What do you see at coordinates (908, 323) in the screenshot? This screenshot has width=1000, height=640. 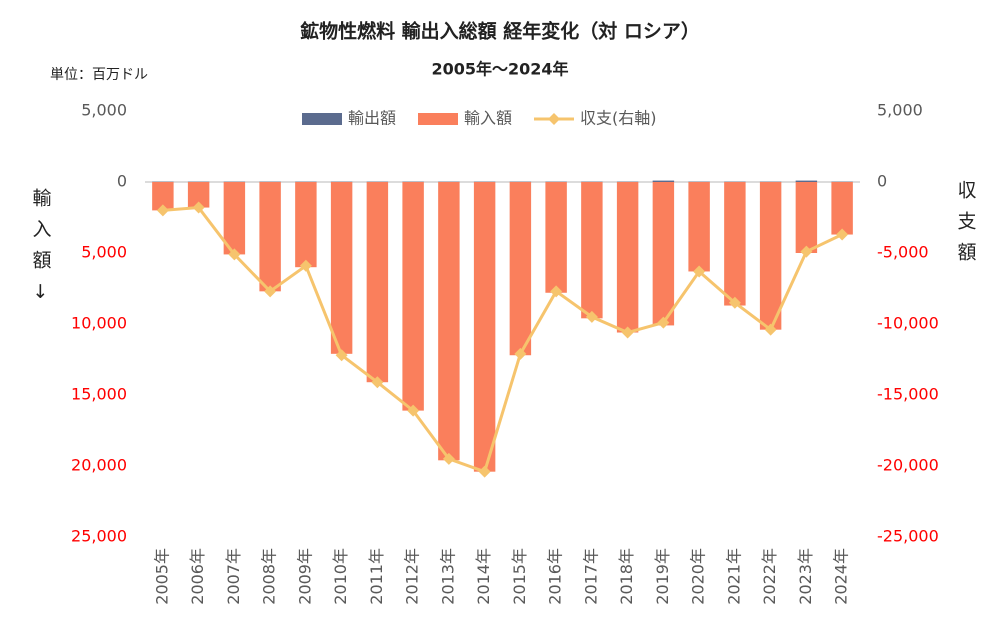 I see `y2-tick-label: -10,000` at bounding box center [908, 323].